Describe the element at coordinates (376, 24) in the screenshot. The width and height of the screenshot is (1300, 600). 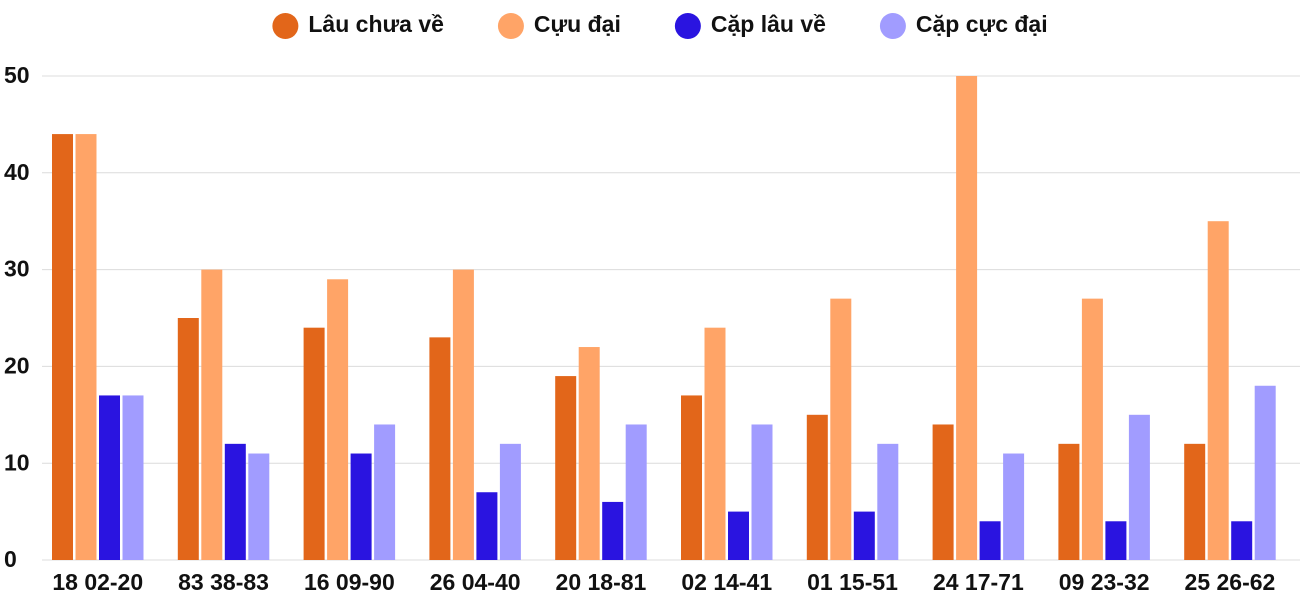
I see `legend-label: Lâu chưa về` at that location.